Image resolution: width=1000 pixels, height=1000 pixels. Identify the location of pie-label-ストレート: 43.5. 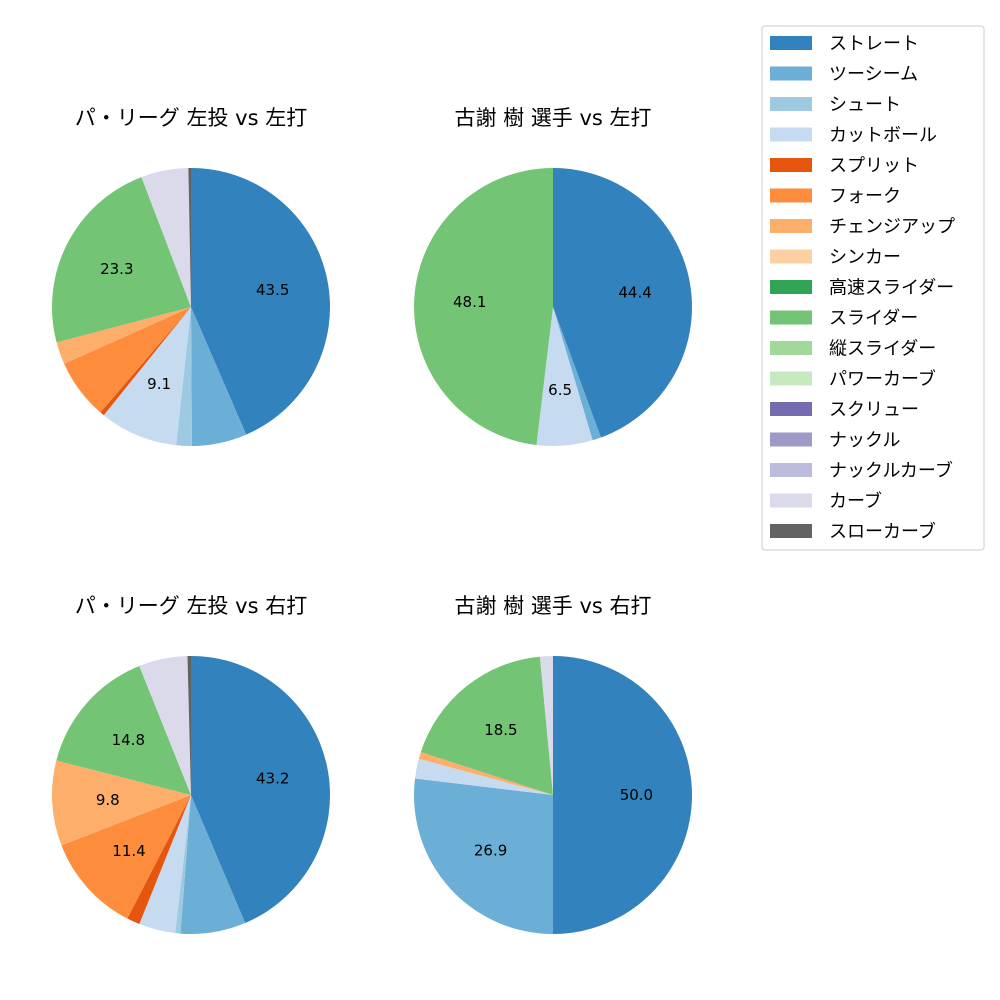
(272, 290).